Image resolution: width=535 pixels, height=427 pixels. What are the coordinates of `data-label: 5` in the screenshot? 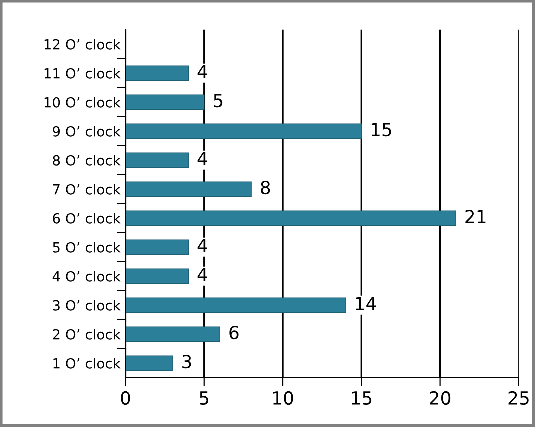 It's located at (218, 101).